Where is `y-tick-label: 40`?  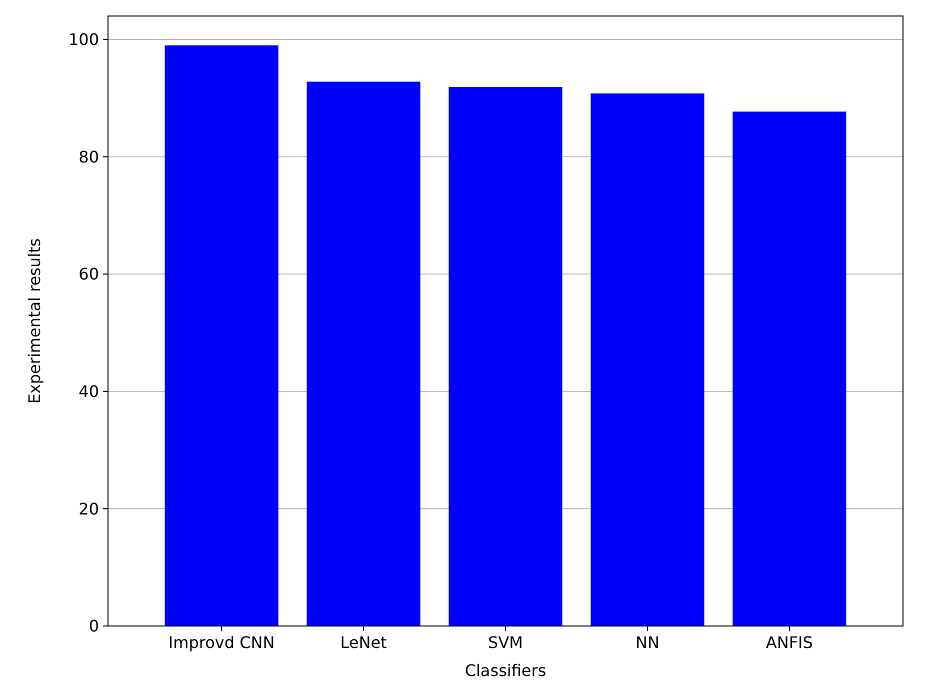 y-tick-label: 40 is located at coordinates (88, 391).